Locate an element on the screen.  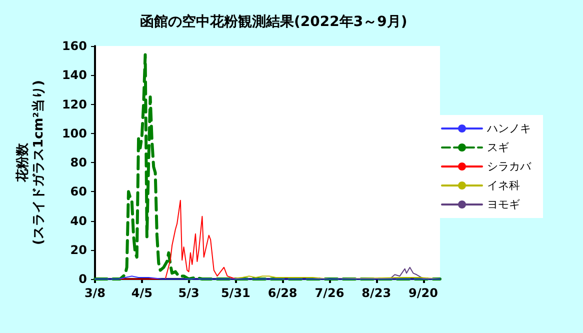
y-tick-label: 60 is located at coordinates (78, 191).